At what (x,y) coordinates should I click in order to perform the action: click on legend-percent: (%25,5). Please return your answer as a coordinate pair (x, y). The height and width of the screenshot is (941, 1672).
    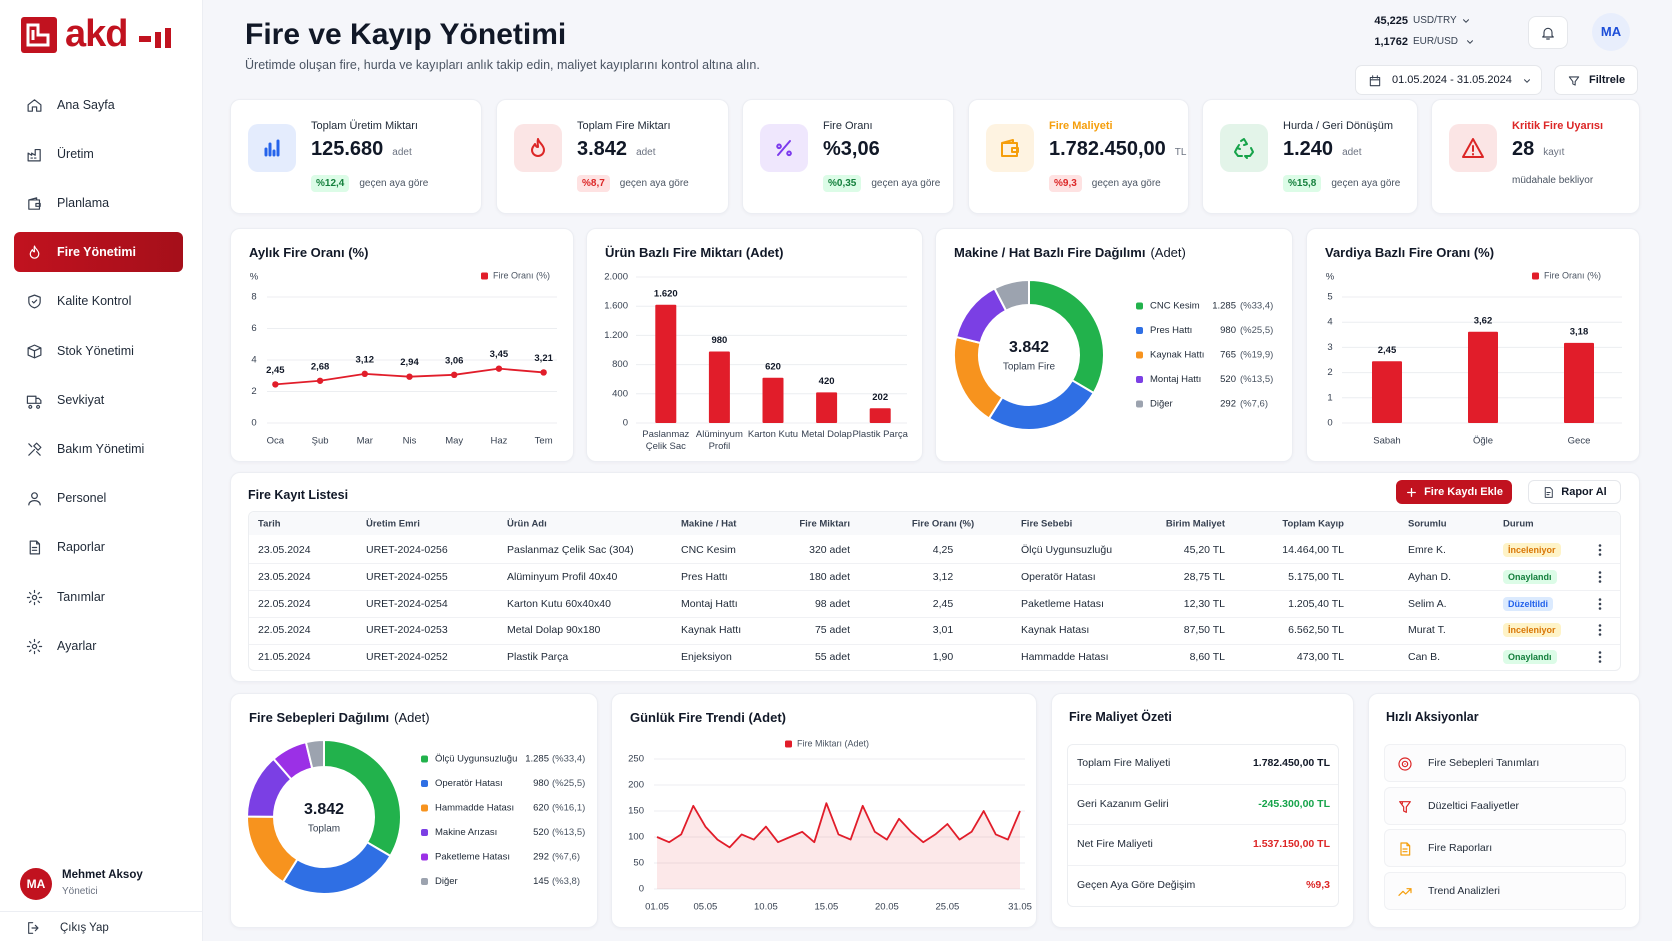
    Looking at the image, I should click on (568, 783).